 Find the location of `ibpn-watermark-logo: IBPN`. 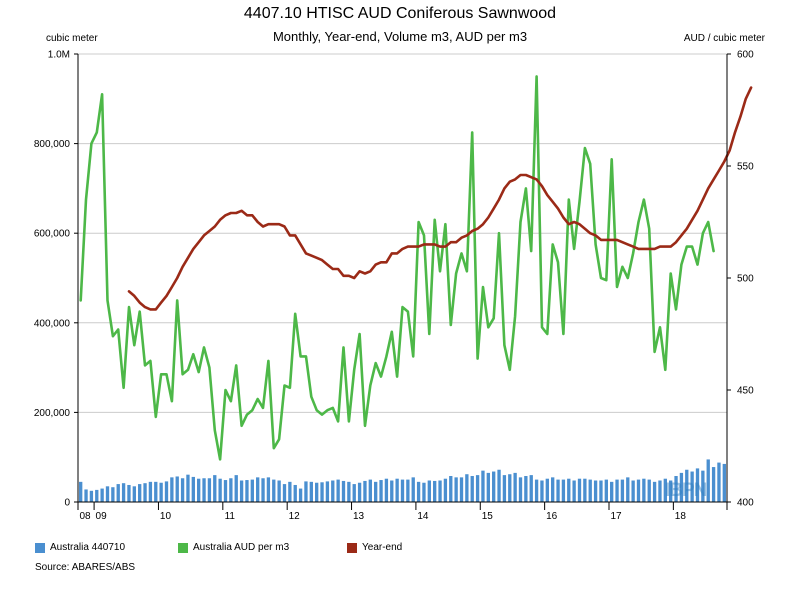

ibpn-watermark-logo: IBPN is located at coordinates (686, 490).